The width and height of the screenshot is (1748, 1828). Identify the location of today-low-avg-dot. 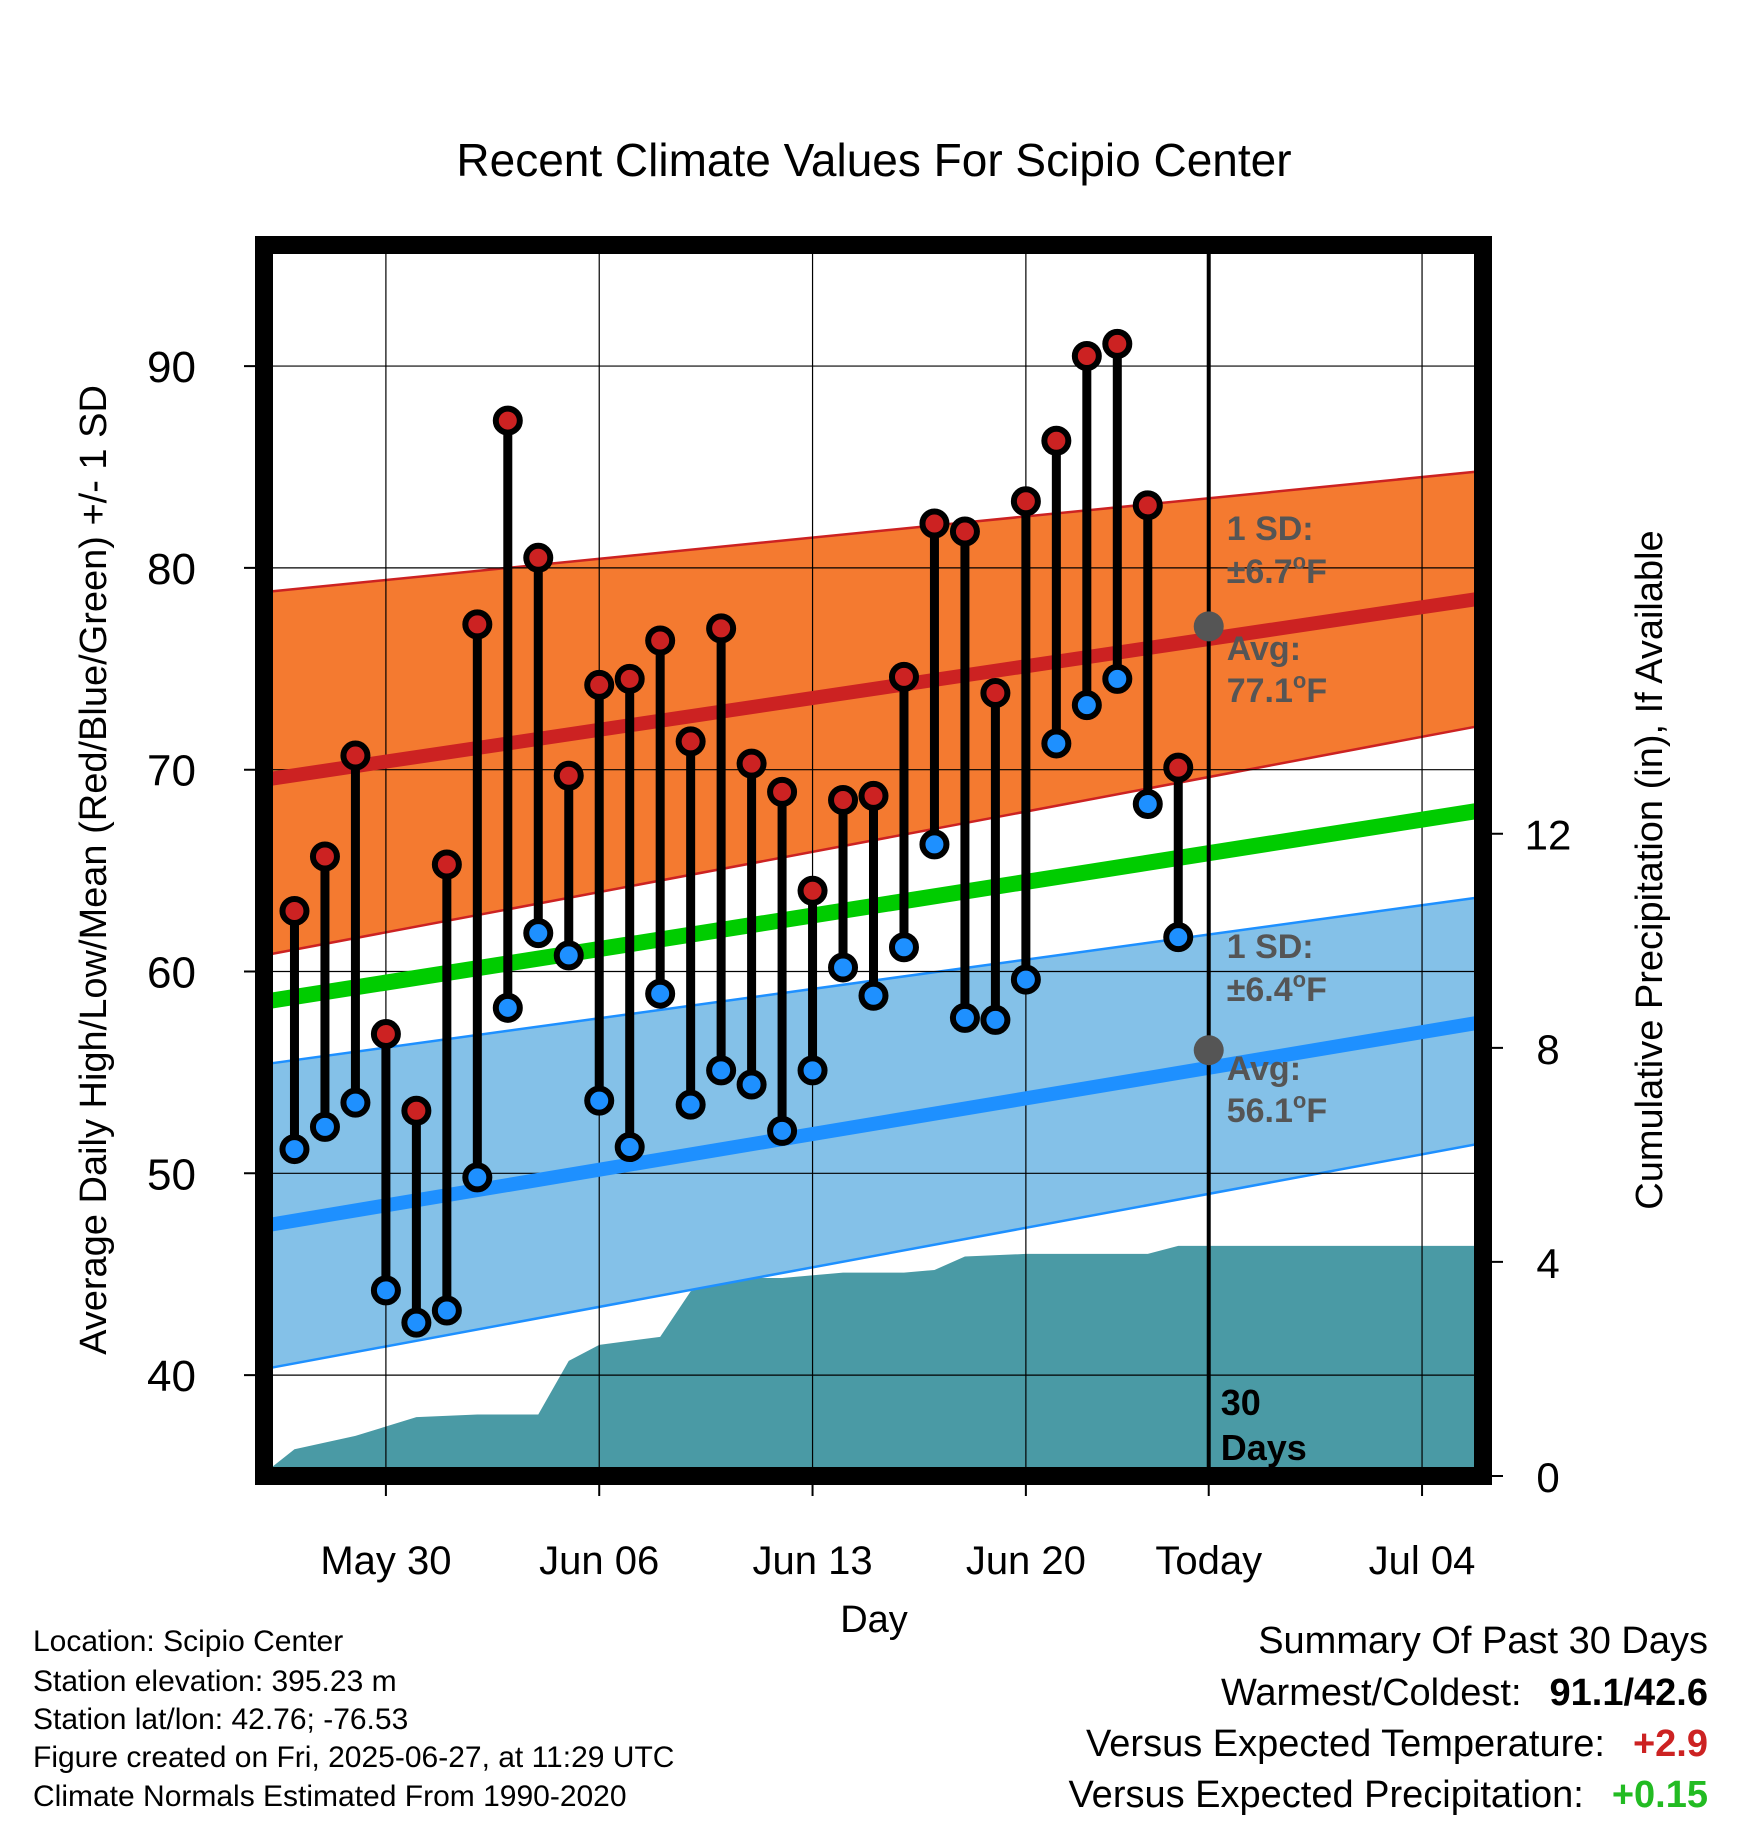
(1208, 1050).